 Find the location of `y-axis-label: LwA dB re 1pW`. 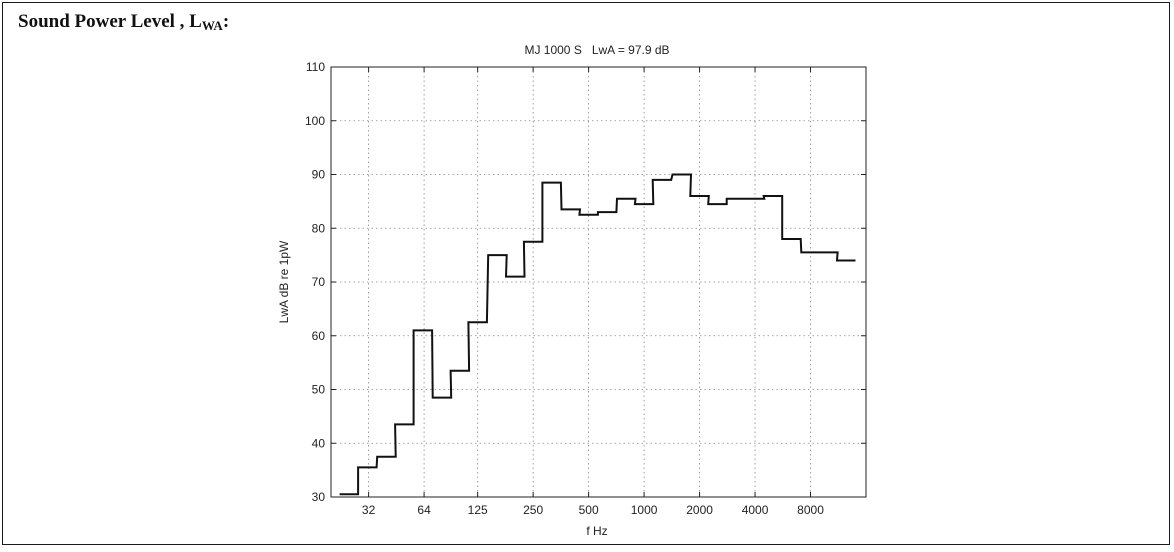

y-axis-label: LwA dB re 1pW is located at coordinates (284, 281).